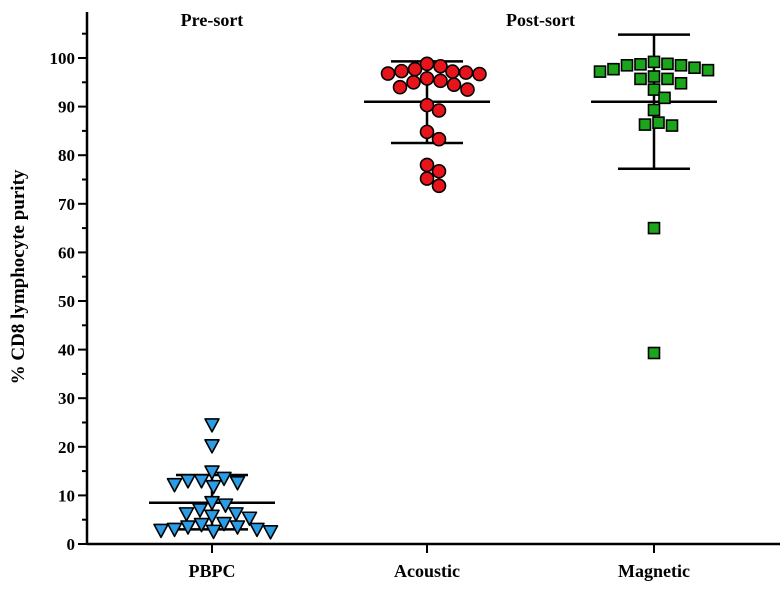  I want to click on y-tick-label: 40, so click(66, 350).